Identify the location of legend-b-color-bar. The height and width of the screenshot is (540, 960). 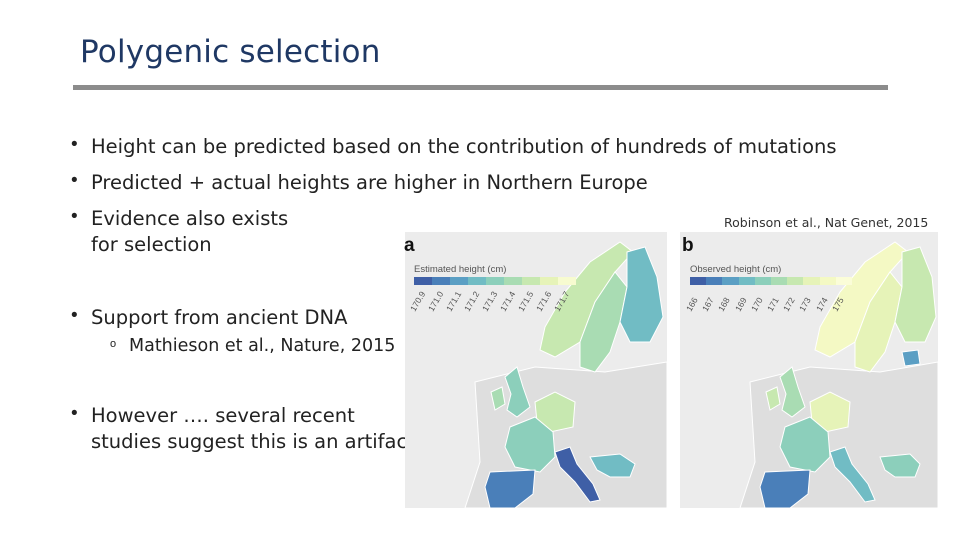
(771, 281).